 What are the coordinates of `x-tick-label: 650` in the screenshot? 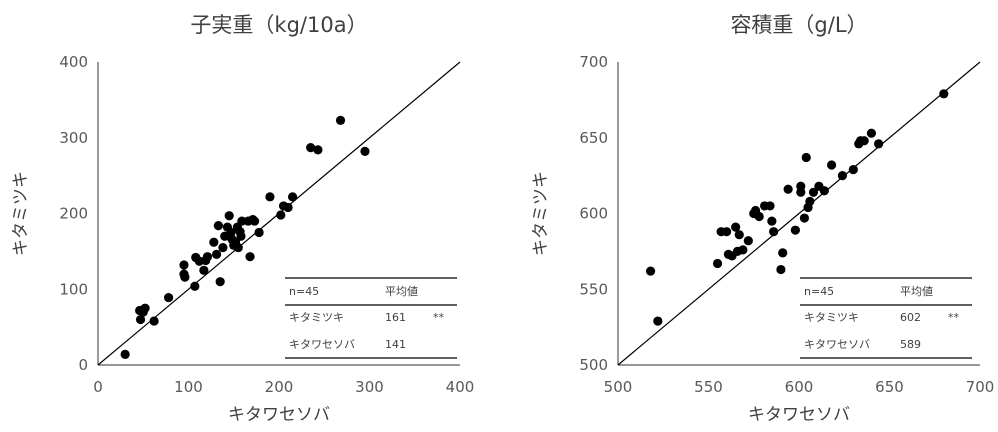 It's located at (889, 387).